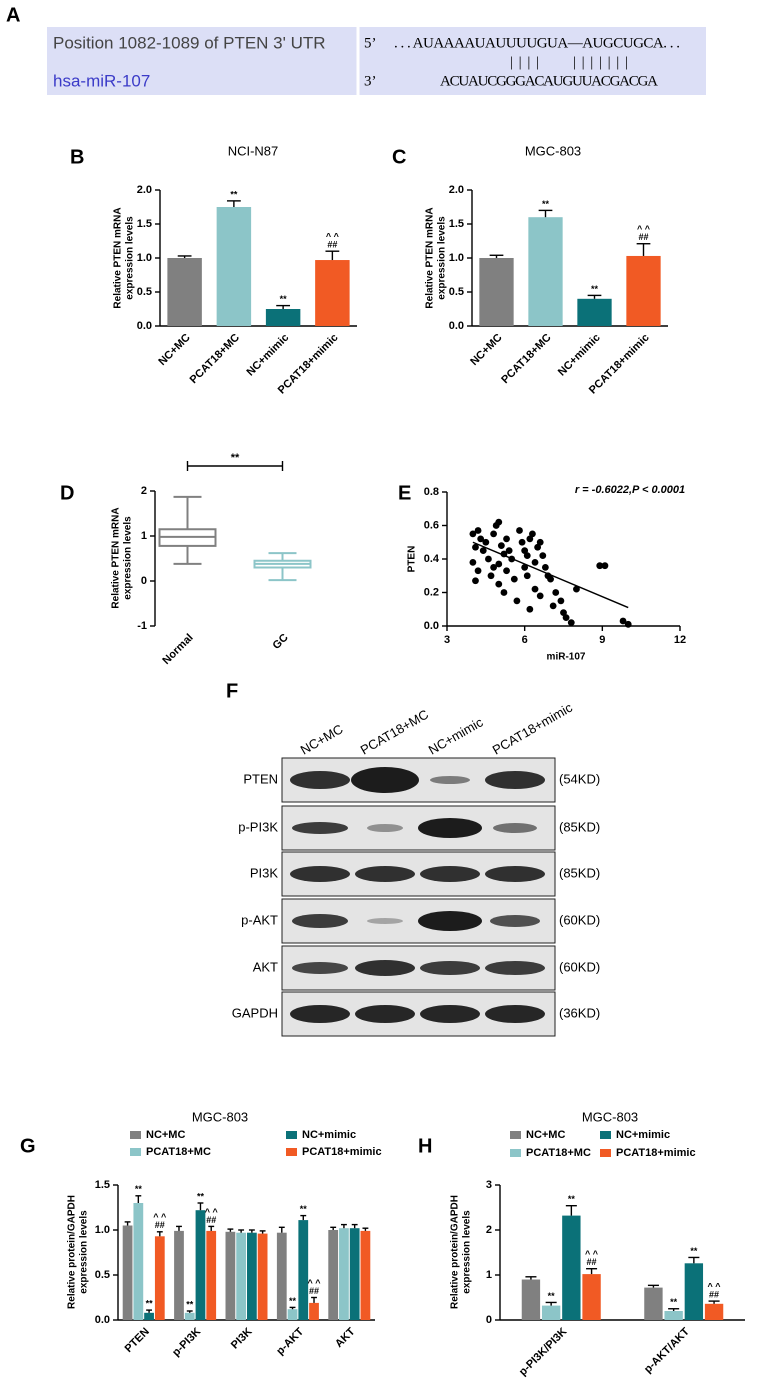  What do you see at coordinates (489, 1230) in the screenshot?
I see `y-tick-label: 2` at bounding box center [489, 1230].